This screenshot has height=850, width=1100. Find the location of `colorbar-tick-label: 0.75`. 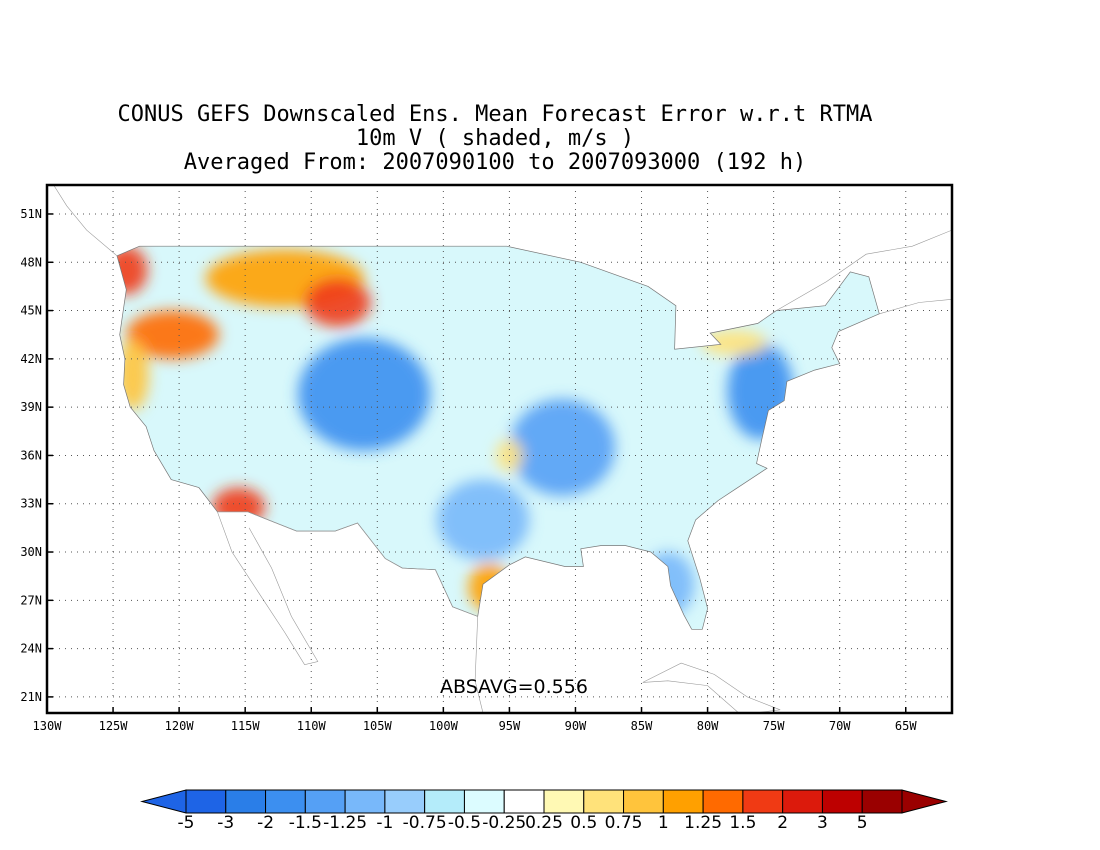

colorbar-tick-label: 0.75 is located at coordinates (624, 823).